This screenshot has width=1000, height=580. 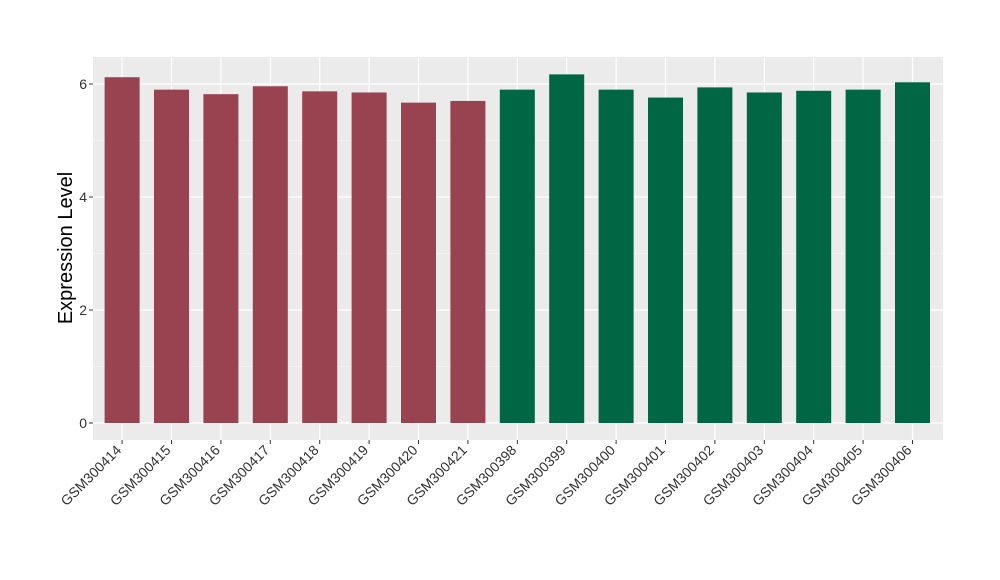 What do you see at coordinates (122, 250) in the screenshot?
I see `bar-GSM300414` at bounding box center [122, 250].